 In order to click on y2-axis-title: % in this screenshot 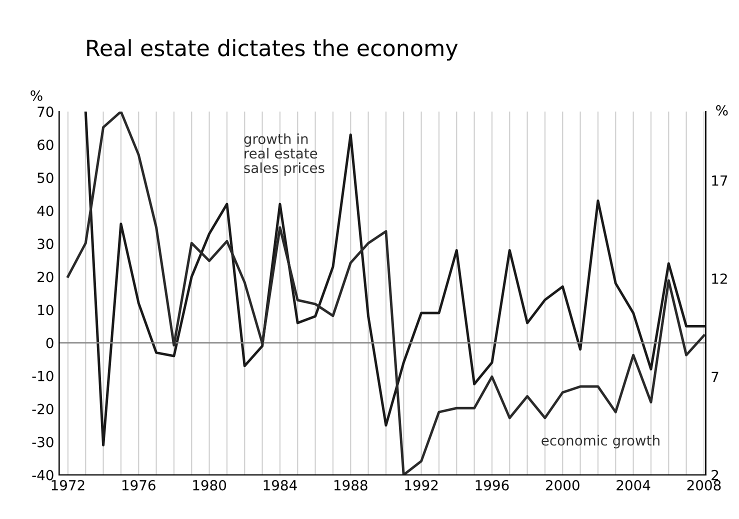, I will do `click(722, 110)`.